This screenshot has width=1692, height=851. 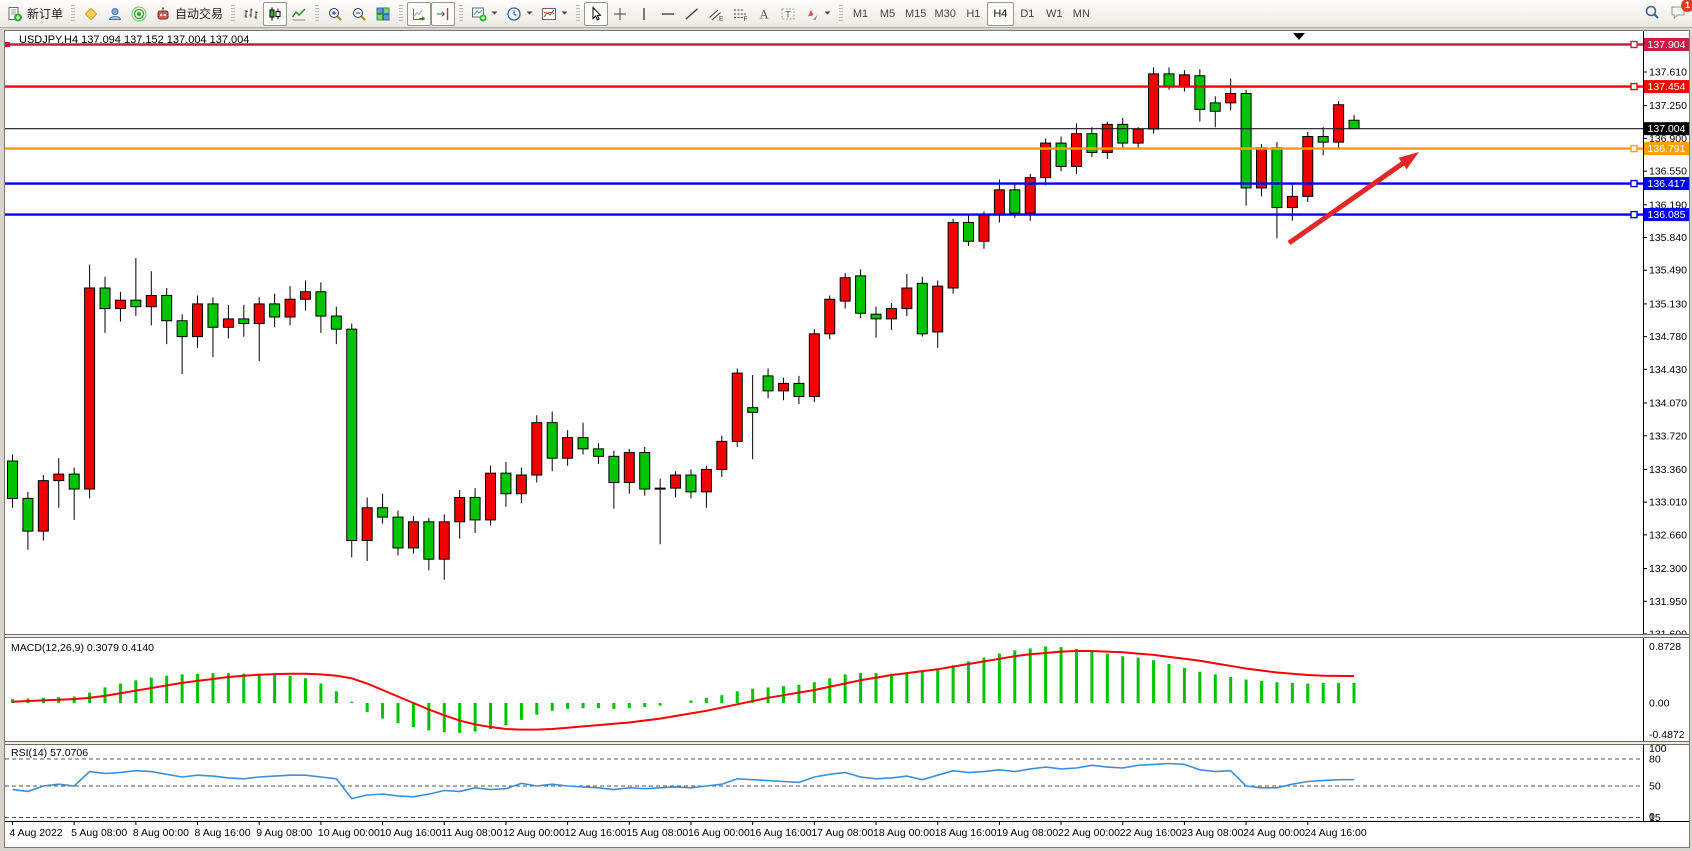 I want to click on timeframe-m5-button: M5, so click(x=887, y=14).